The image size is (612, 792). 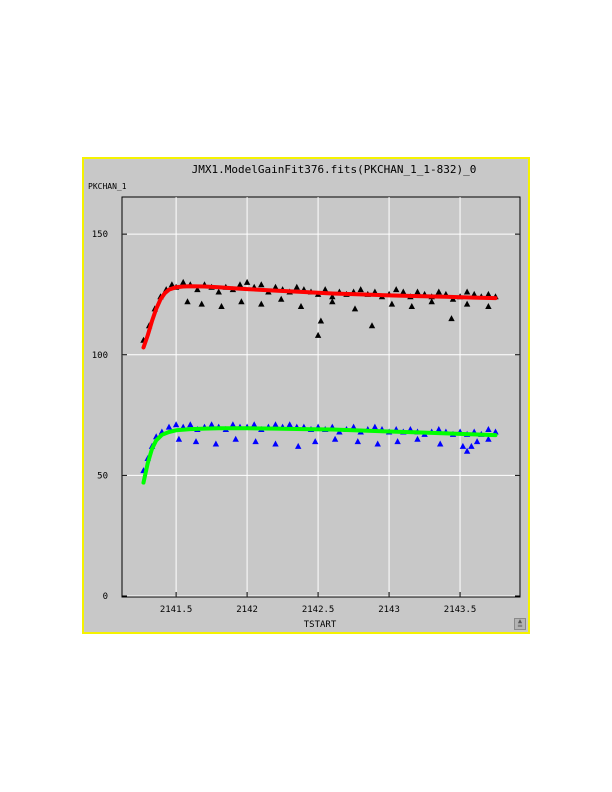 I want to click on y-axis-label: PKCHAN_1, so click(x=107, y=186).